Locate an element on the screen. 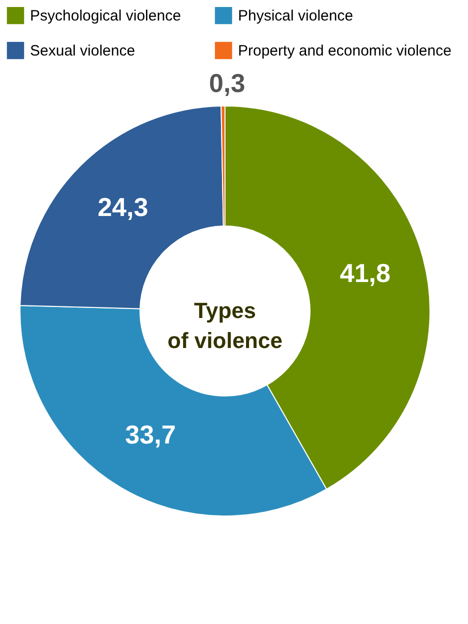  legend-label: Sexual violence is located at coordinates (83, 51).